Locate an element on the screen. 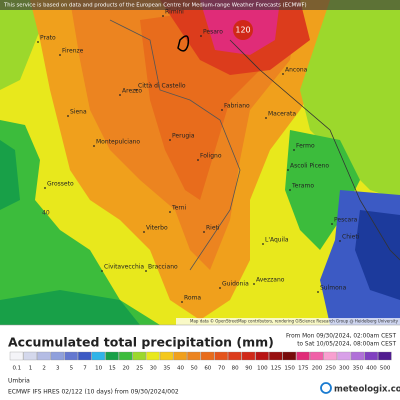 This screenshot has width=400, height=400. local-value: 40 is located at coordinates (46, 213).